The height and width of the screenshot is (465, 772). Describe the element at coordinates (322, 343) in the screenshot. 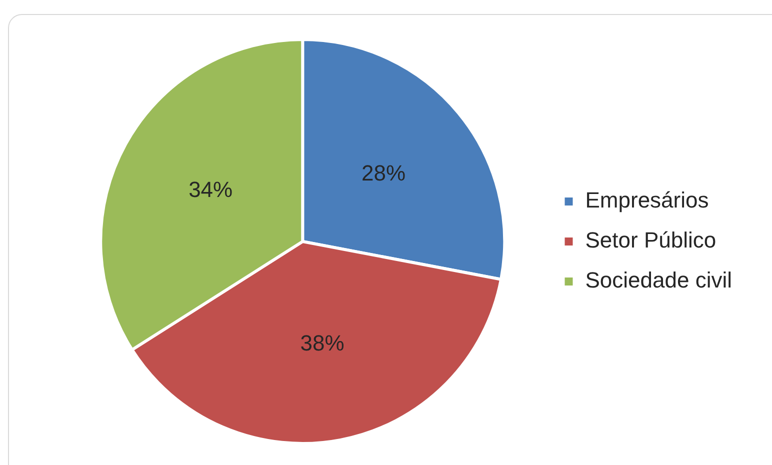

I see `data-label: 38%` at that location.